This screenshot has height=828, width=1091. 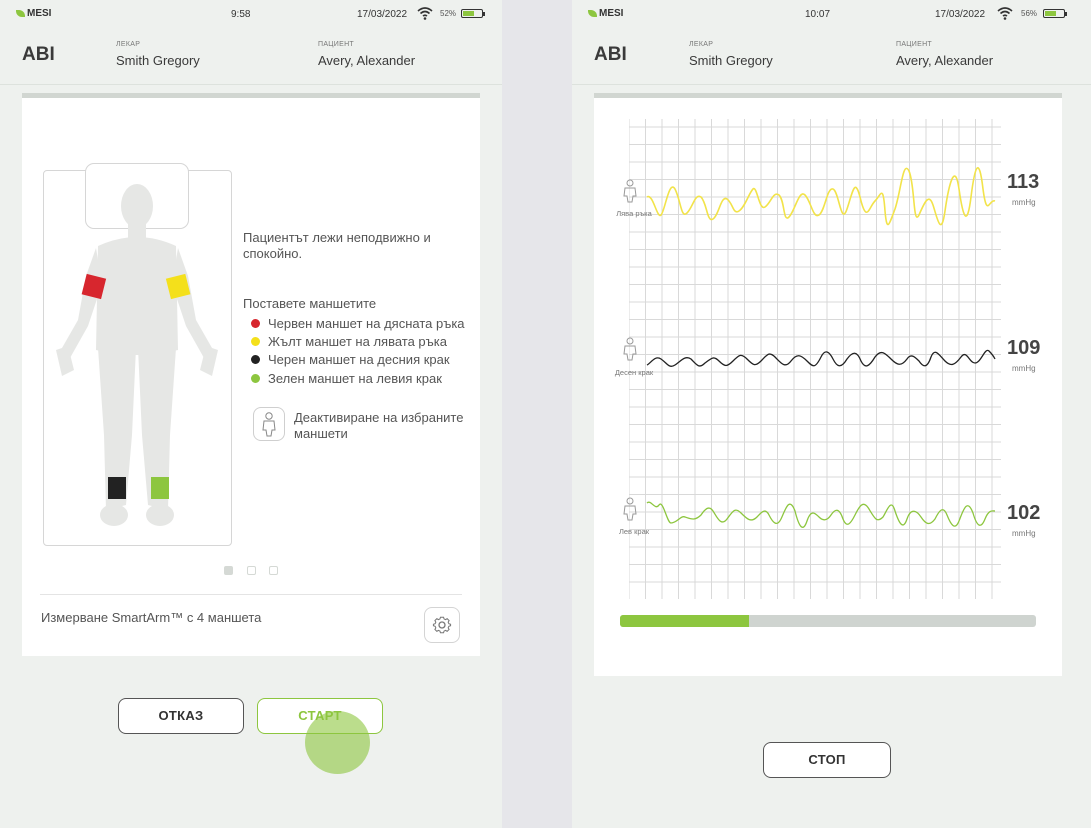 What do you see at coordinates (1024, 348) in the screenshot?
I see `channel-value-right-leg: 109` at bounding box center [1024, 348].